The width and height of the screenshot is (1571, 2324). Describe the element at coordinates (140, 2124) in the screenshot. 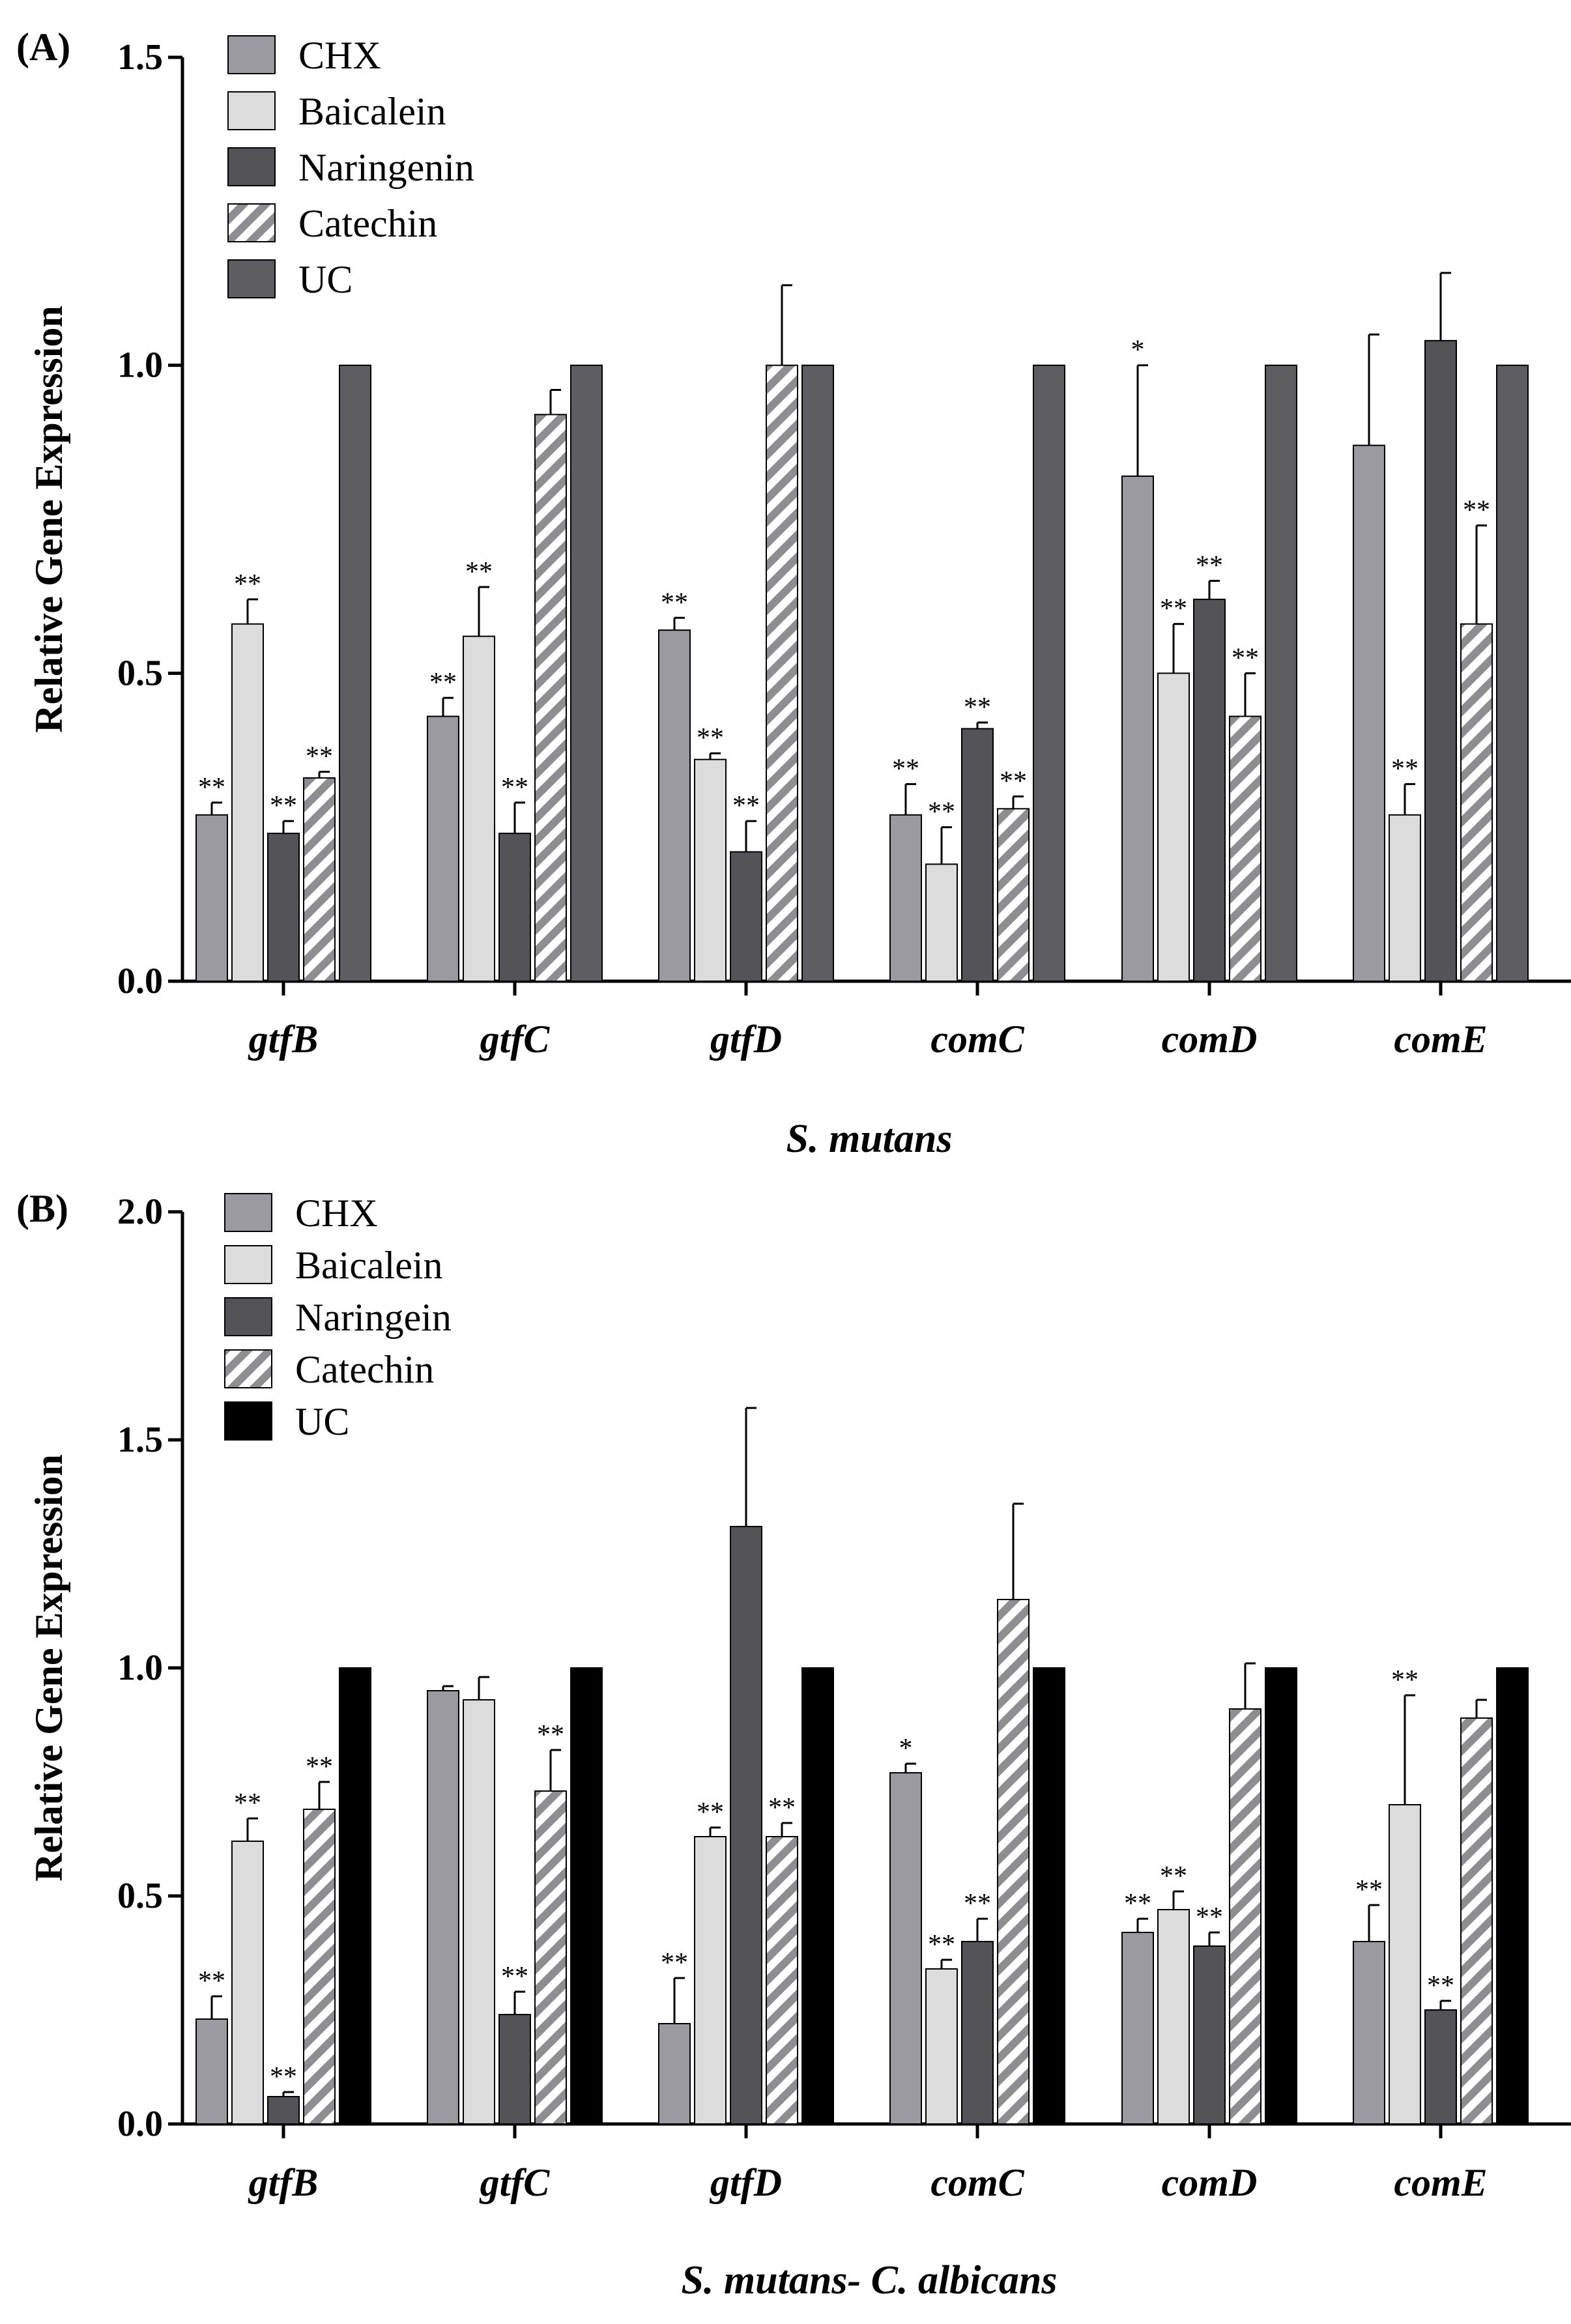

I see `y-tick-label: 0.0` at that location.